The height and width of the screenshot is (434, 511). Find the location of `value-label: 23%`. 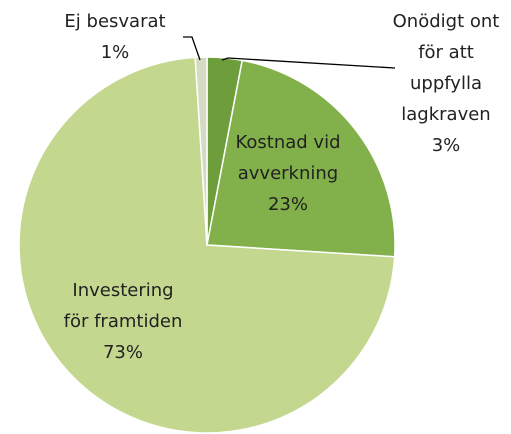

value-label: 23% is located at coordinates (287, 204).